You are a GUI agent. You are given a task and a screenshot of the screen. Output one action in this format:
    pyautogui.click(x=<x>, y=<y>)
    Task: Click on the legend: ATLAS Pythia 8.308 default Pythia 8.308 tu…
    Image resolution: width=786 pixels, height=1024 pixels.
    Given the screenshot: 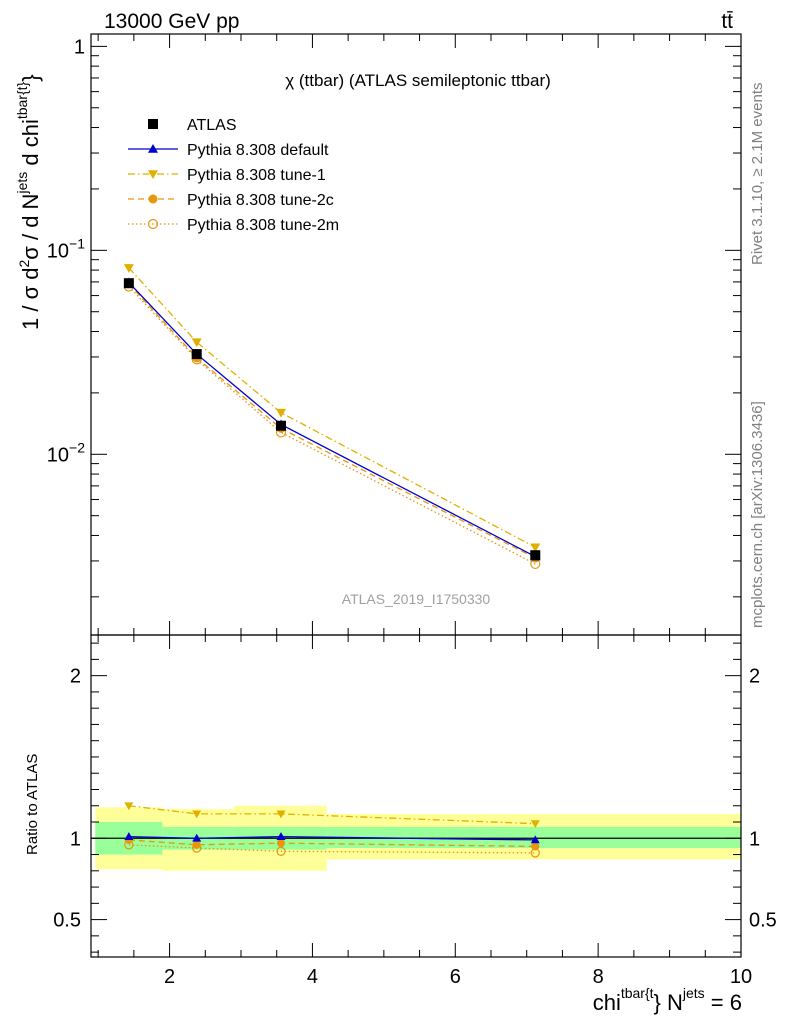 What is the action you would take?
    pyautogui.click(x=233, y=175)
    